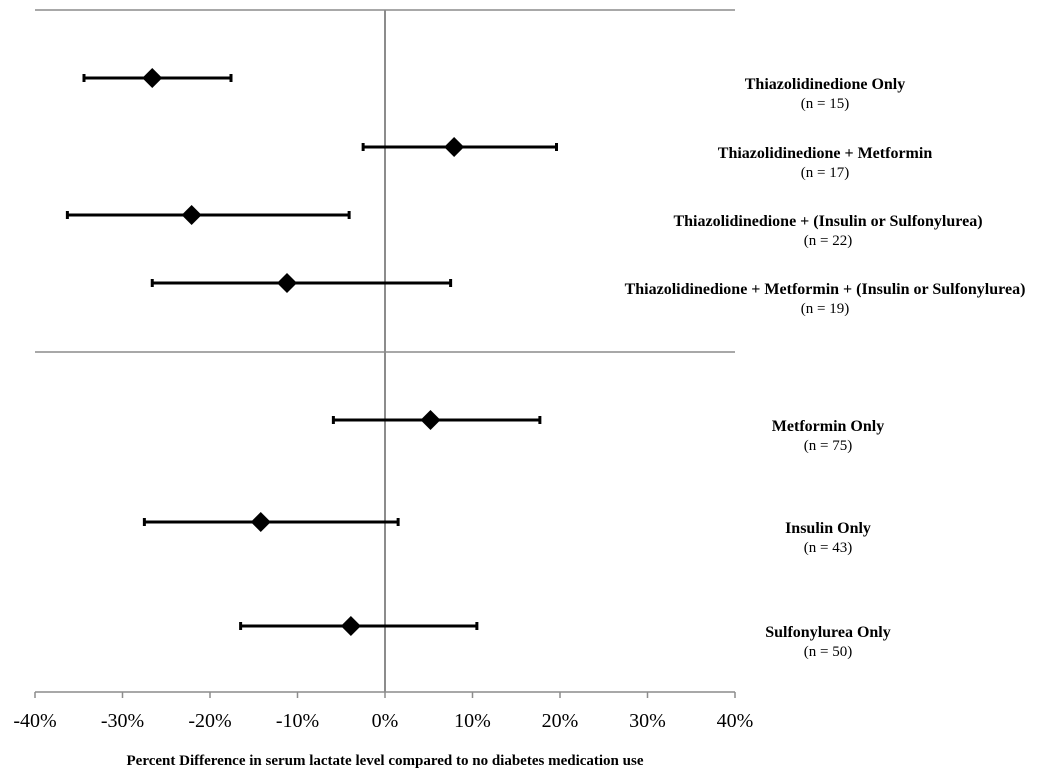 This screenshot has width=1064, height=773. What do you see at coordinates (828, 446) in the screenshot?
I see `row-sample-size: (n = 75)` at bounding box center [828, 446].